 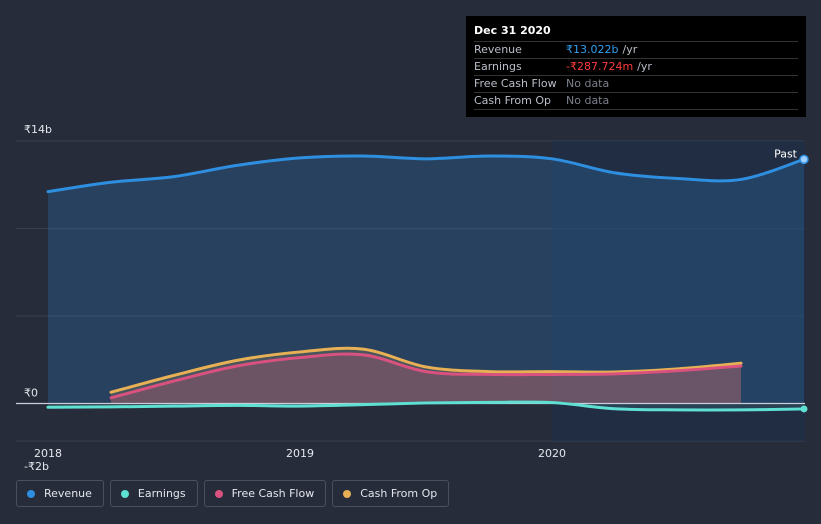 I want to click on tooltip-row-revenue: Revenue ₹13.022b /yr, so click(x=636, y=49).